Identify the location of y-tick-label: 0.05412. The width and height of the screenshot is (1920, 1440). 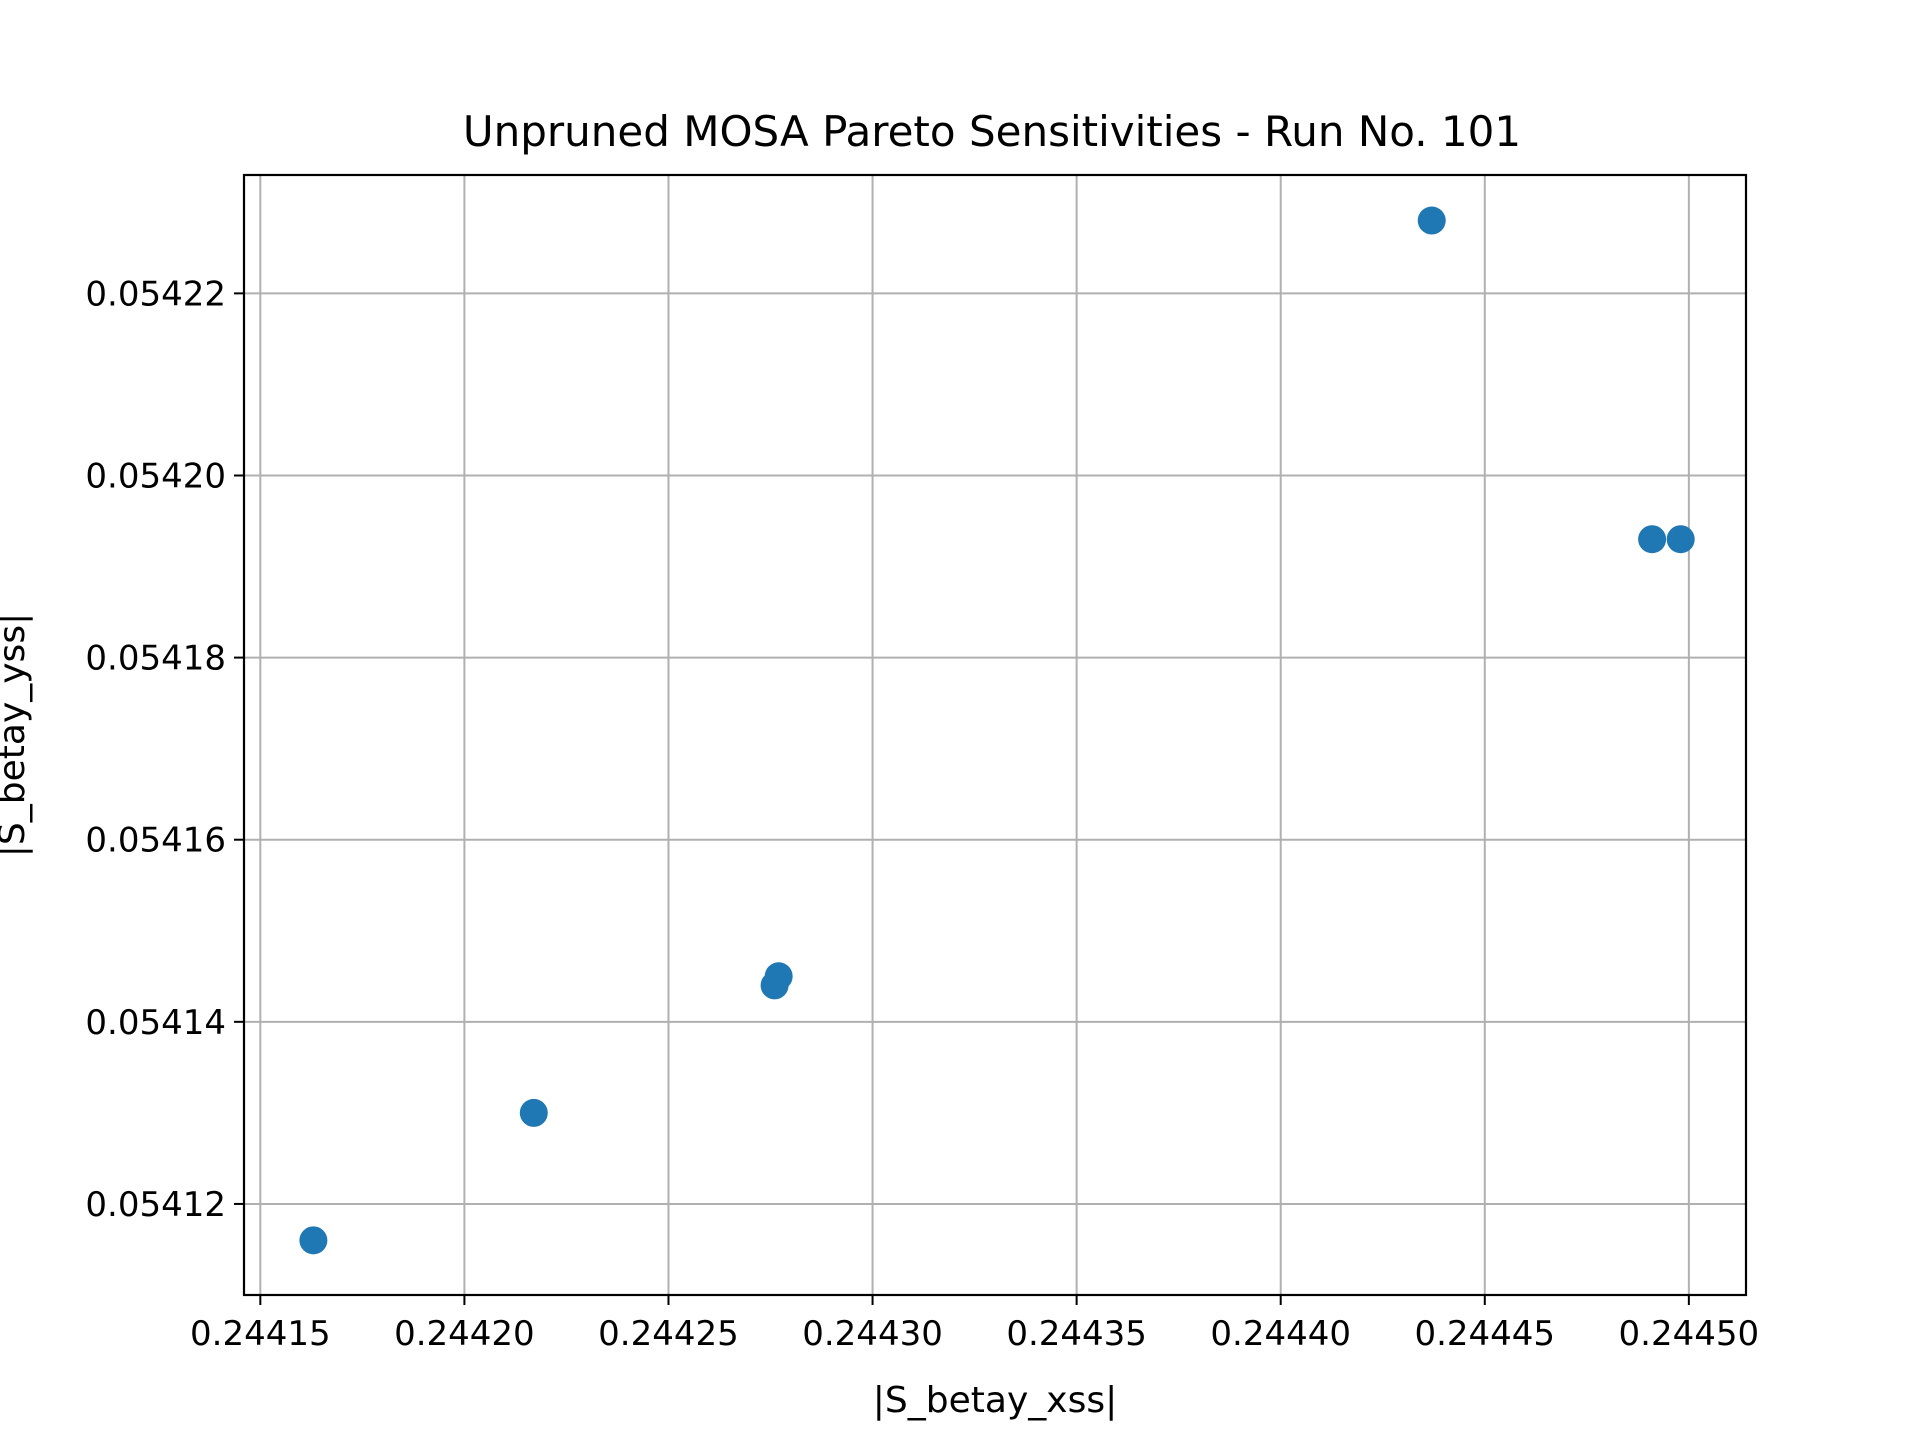
(155, 1205).